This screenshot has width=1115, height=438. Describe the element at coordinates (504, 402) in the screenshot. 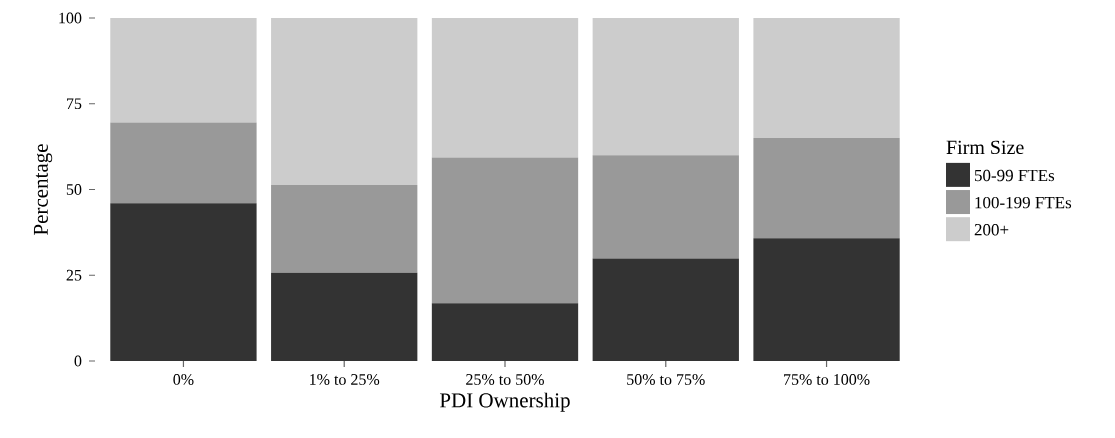

I see `x-axis-title: PDI Ownership` at that location.